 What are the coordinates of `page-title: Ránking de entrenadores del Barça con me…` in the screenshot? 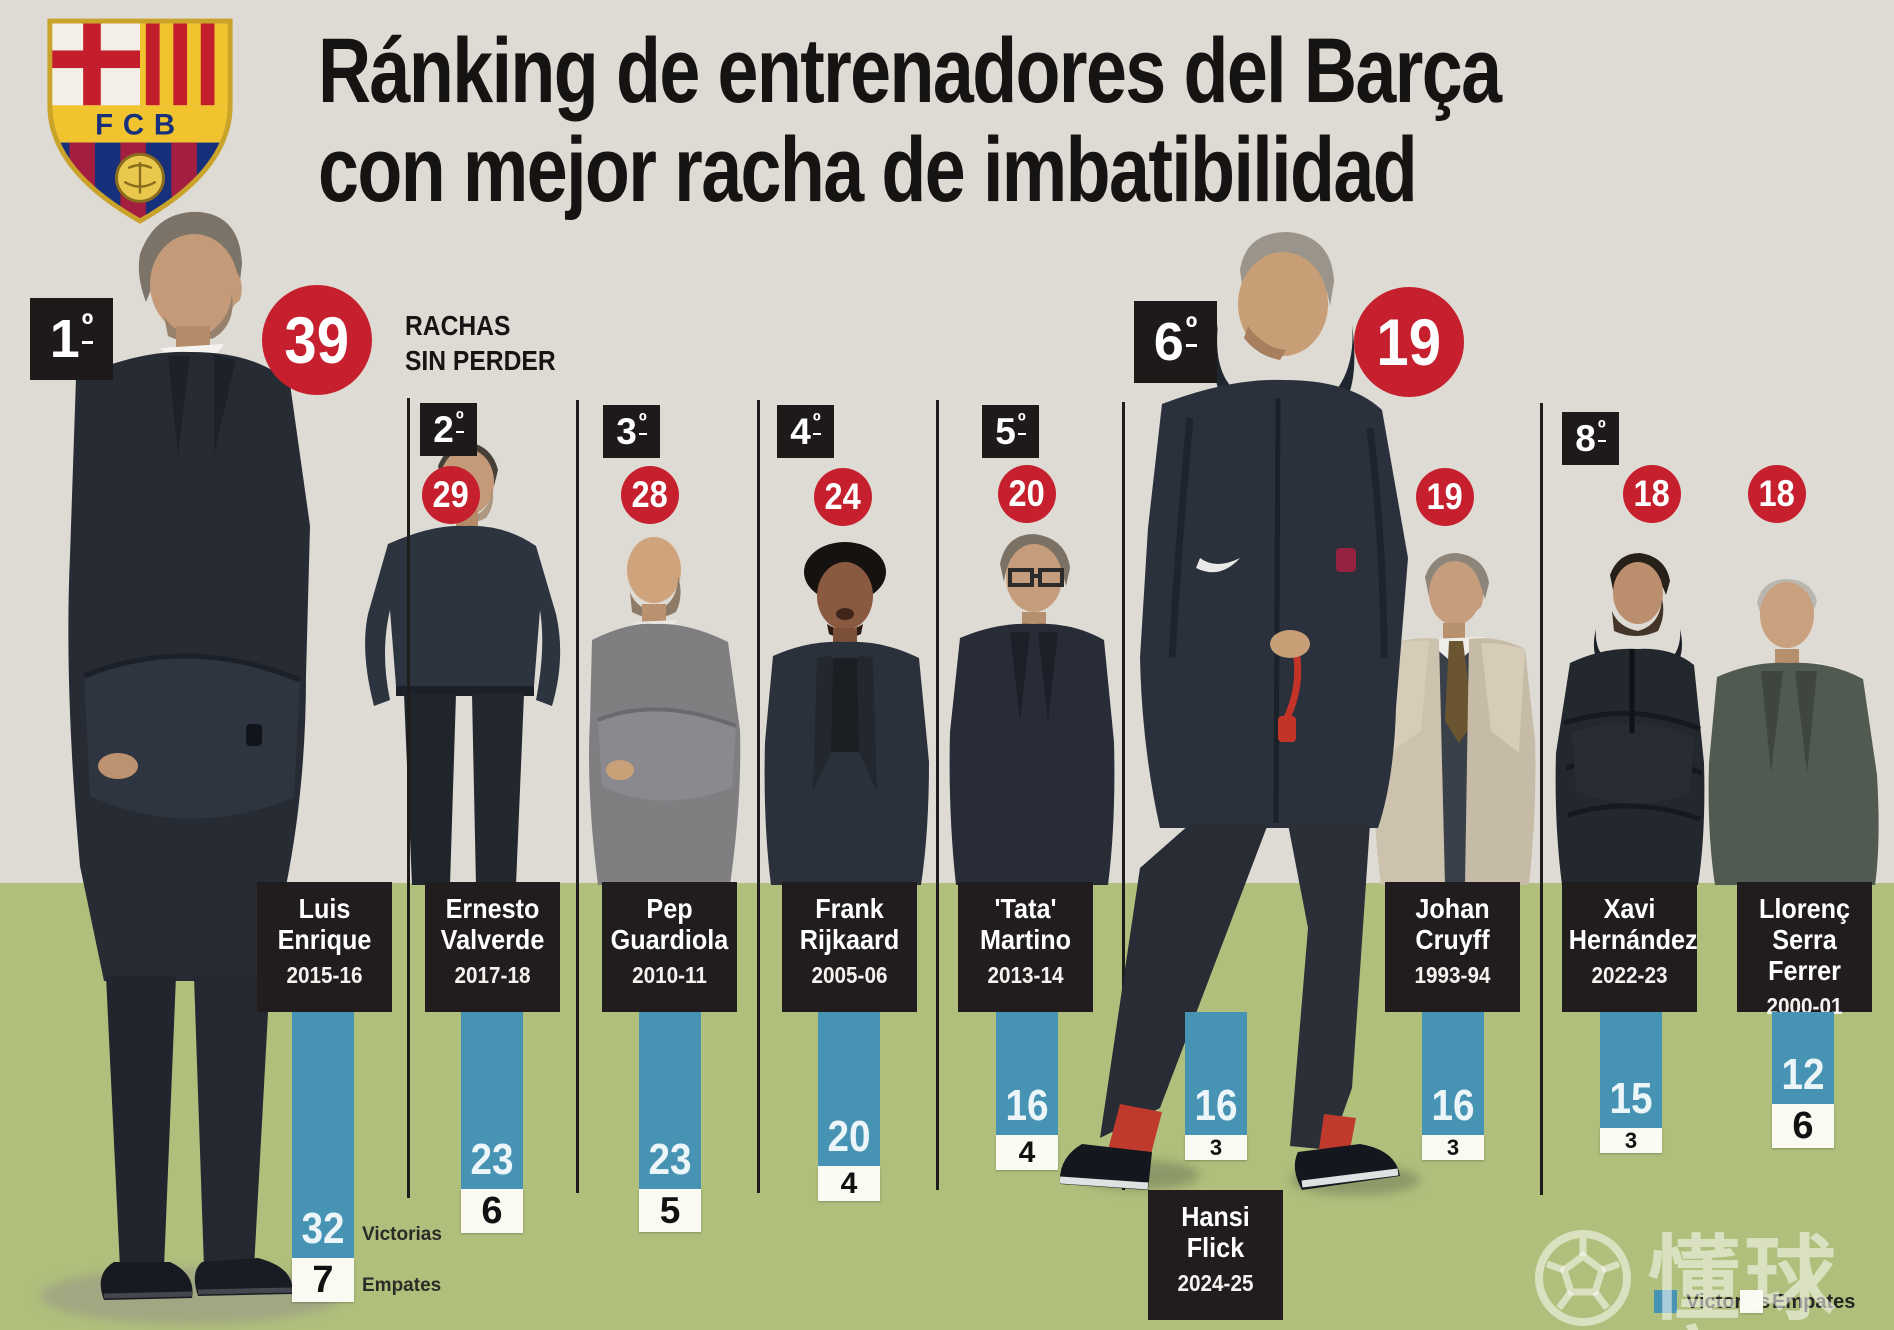 It's located at (910, 120).